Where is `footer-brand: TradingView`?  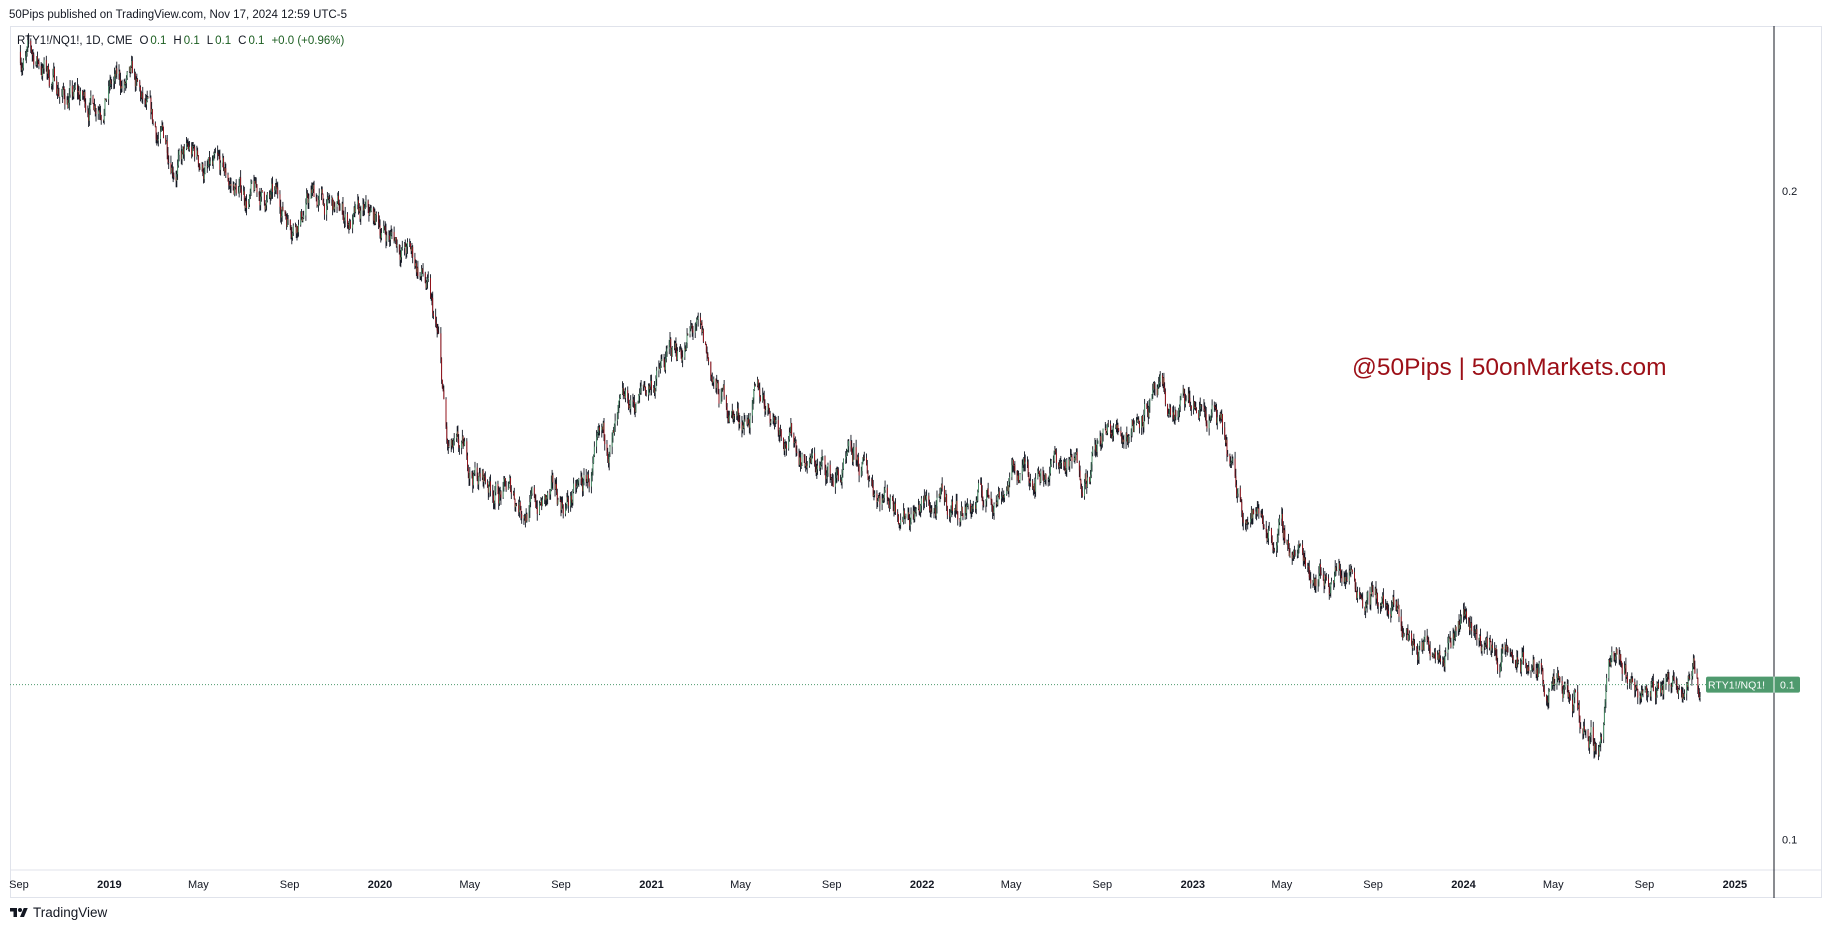 footer-brand: TradingView is located at coordinates (58, 912).